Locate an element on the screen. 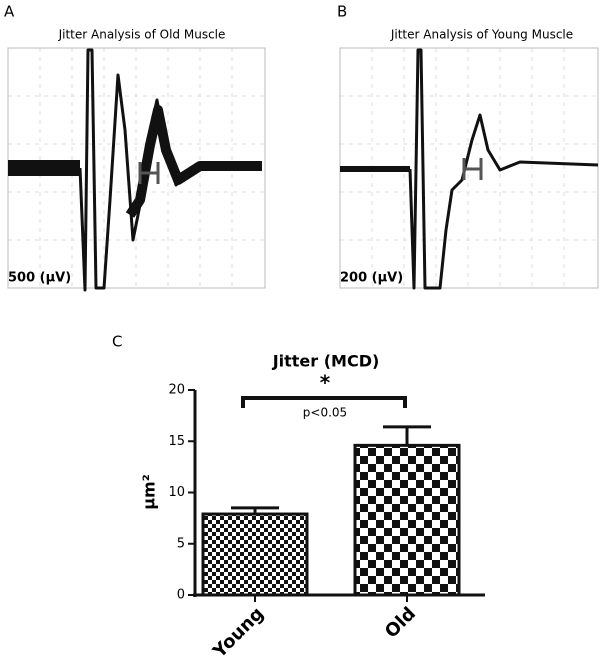 This screenshot has height=671, width=604. x-tick-label: Young is located at coordinates (238, 633).